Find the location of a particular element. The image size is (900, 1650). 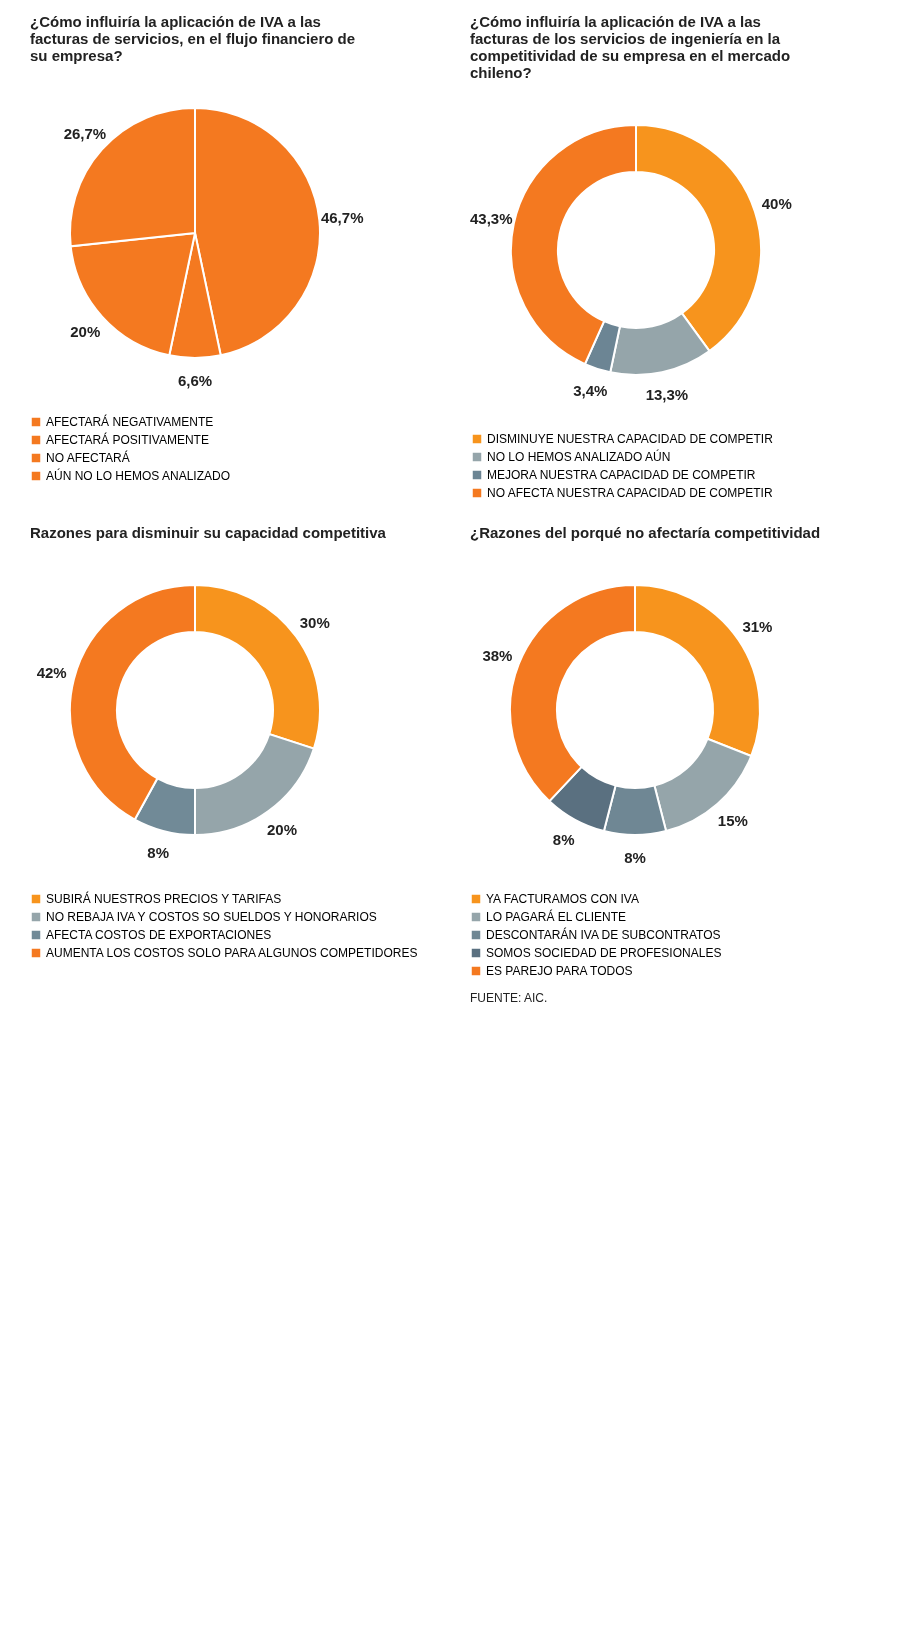

legend-label: YA FACTURAMOS CON IVA is located at coordinates (562, 899).